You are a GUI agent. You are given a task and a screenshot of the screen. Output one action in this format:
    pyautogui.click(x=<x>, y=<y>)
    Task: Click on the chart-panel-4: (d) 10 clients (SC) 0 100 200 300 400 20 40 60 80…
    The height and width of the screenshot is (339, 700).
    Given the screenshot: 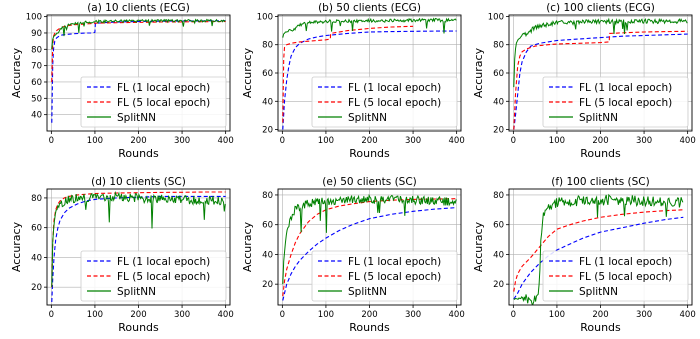 What is the action you would take?
    pyautogui.click(x=122, y=255)
    